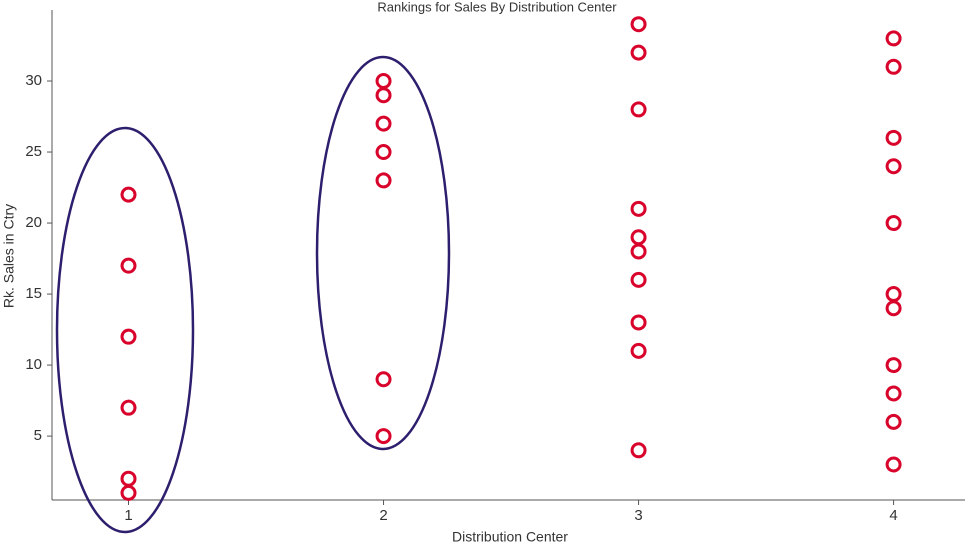 Image resolution: width=968 pixels, height=547 pixels. Describe the element at coordinates (33, 222) in the screenshot. I see `y-tick-label: 20` at that location.